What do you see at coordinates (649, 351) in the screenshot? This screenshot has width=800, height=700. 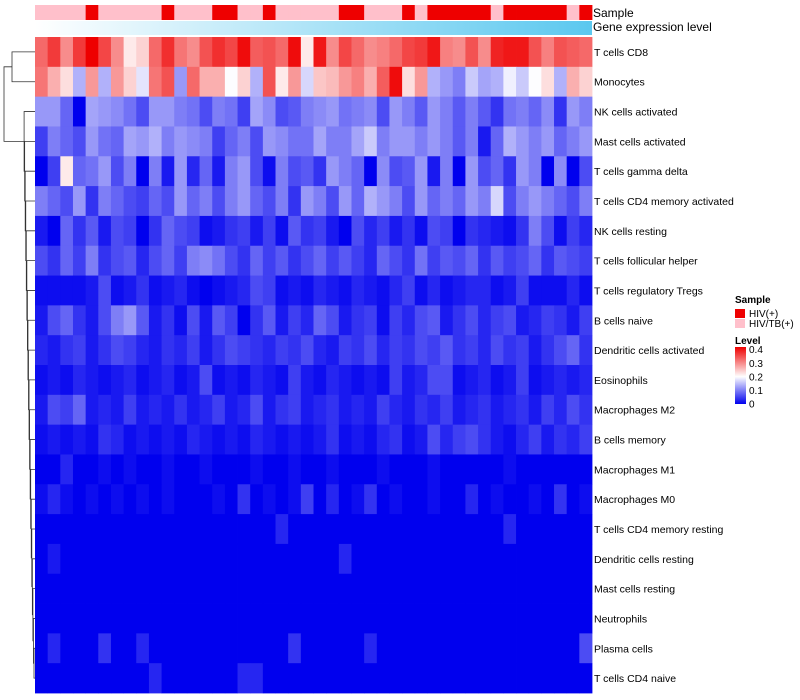 I see `row-label: Dendritic cells activated` at bounding box center [649, 351].